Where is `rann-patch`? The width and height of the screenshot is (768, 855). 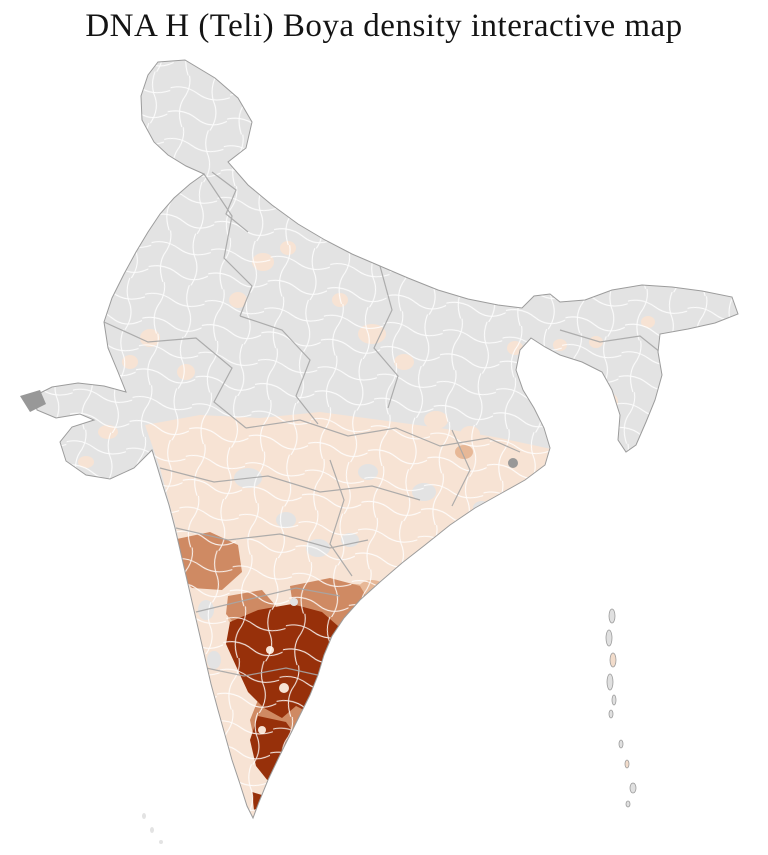
rann-patch is located at coordinates (33, 401).